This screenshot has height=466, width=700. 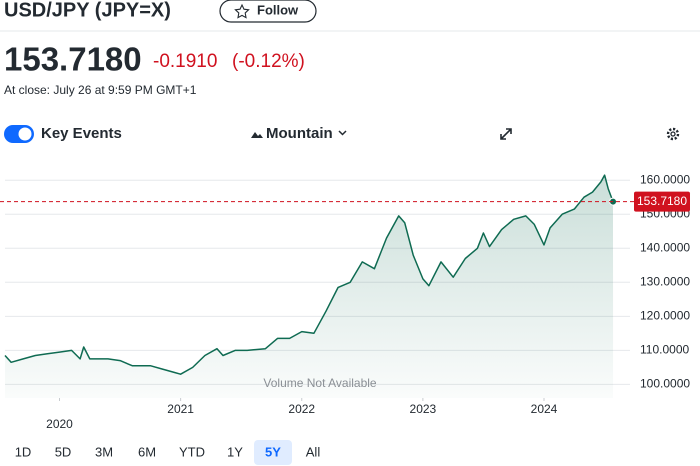 I want to click on x-tick-label: 2021, so click(x=180, y=409).